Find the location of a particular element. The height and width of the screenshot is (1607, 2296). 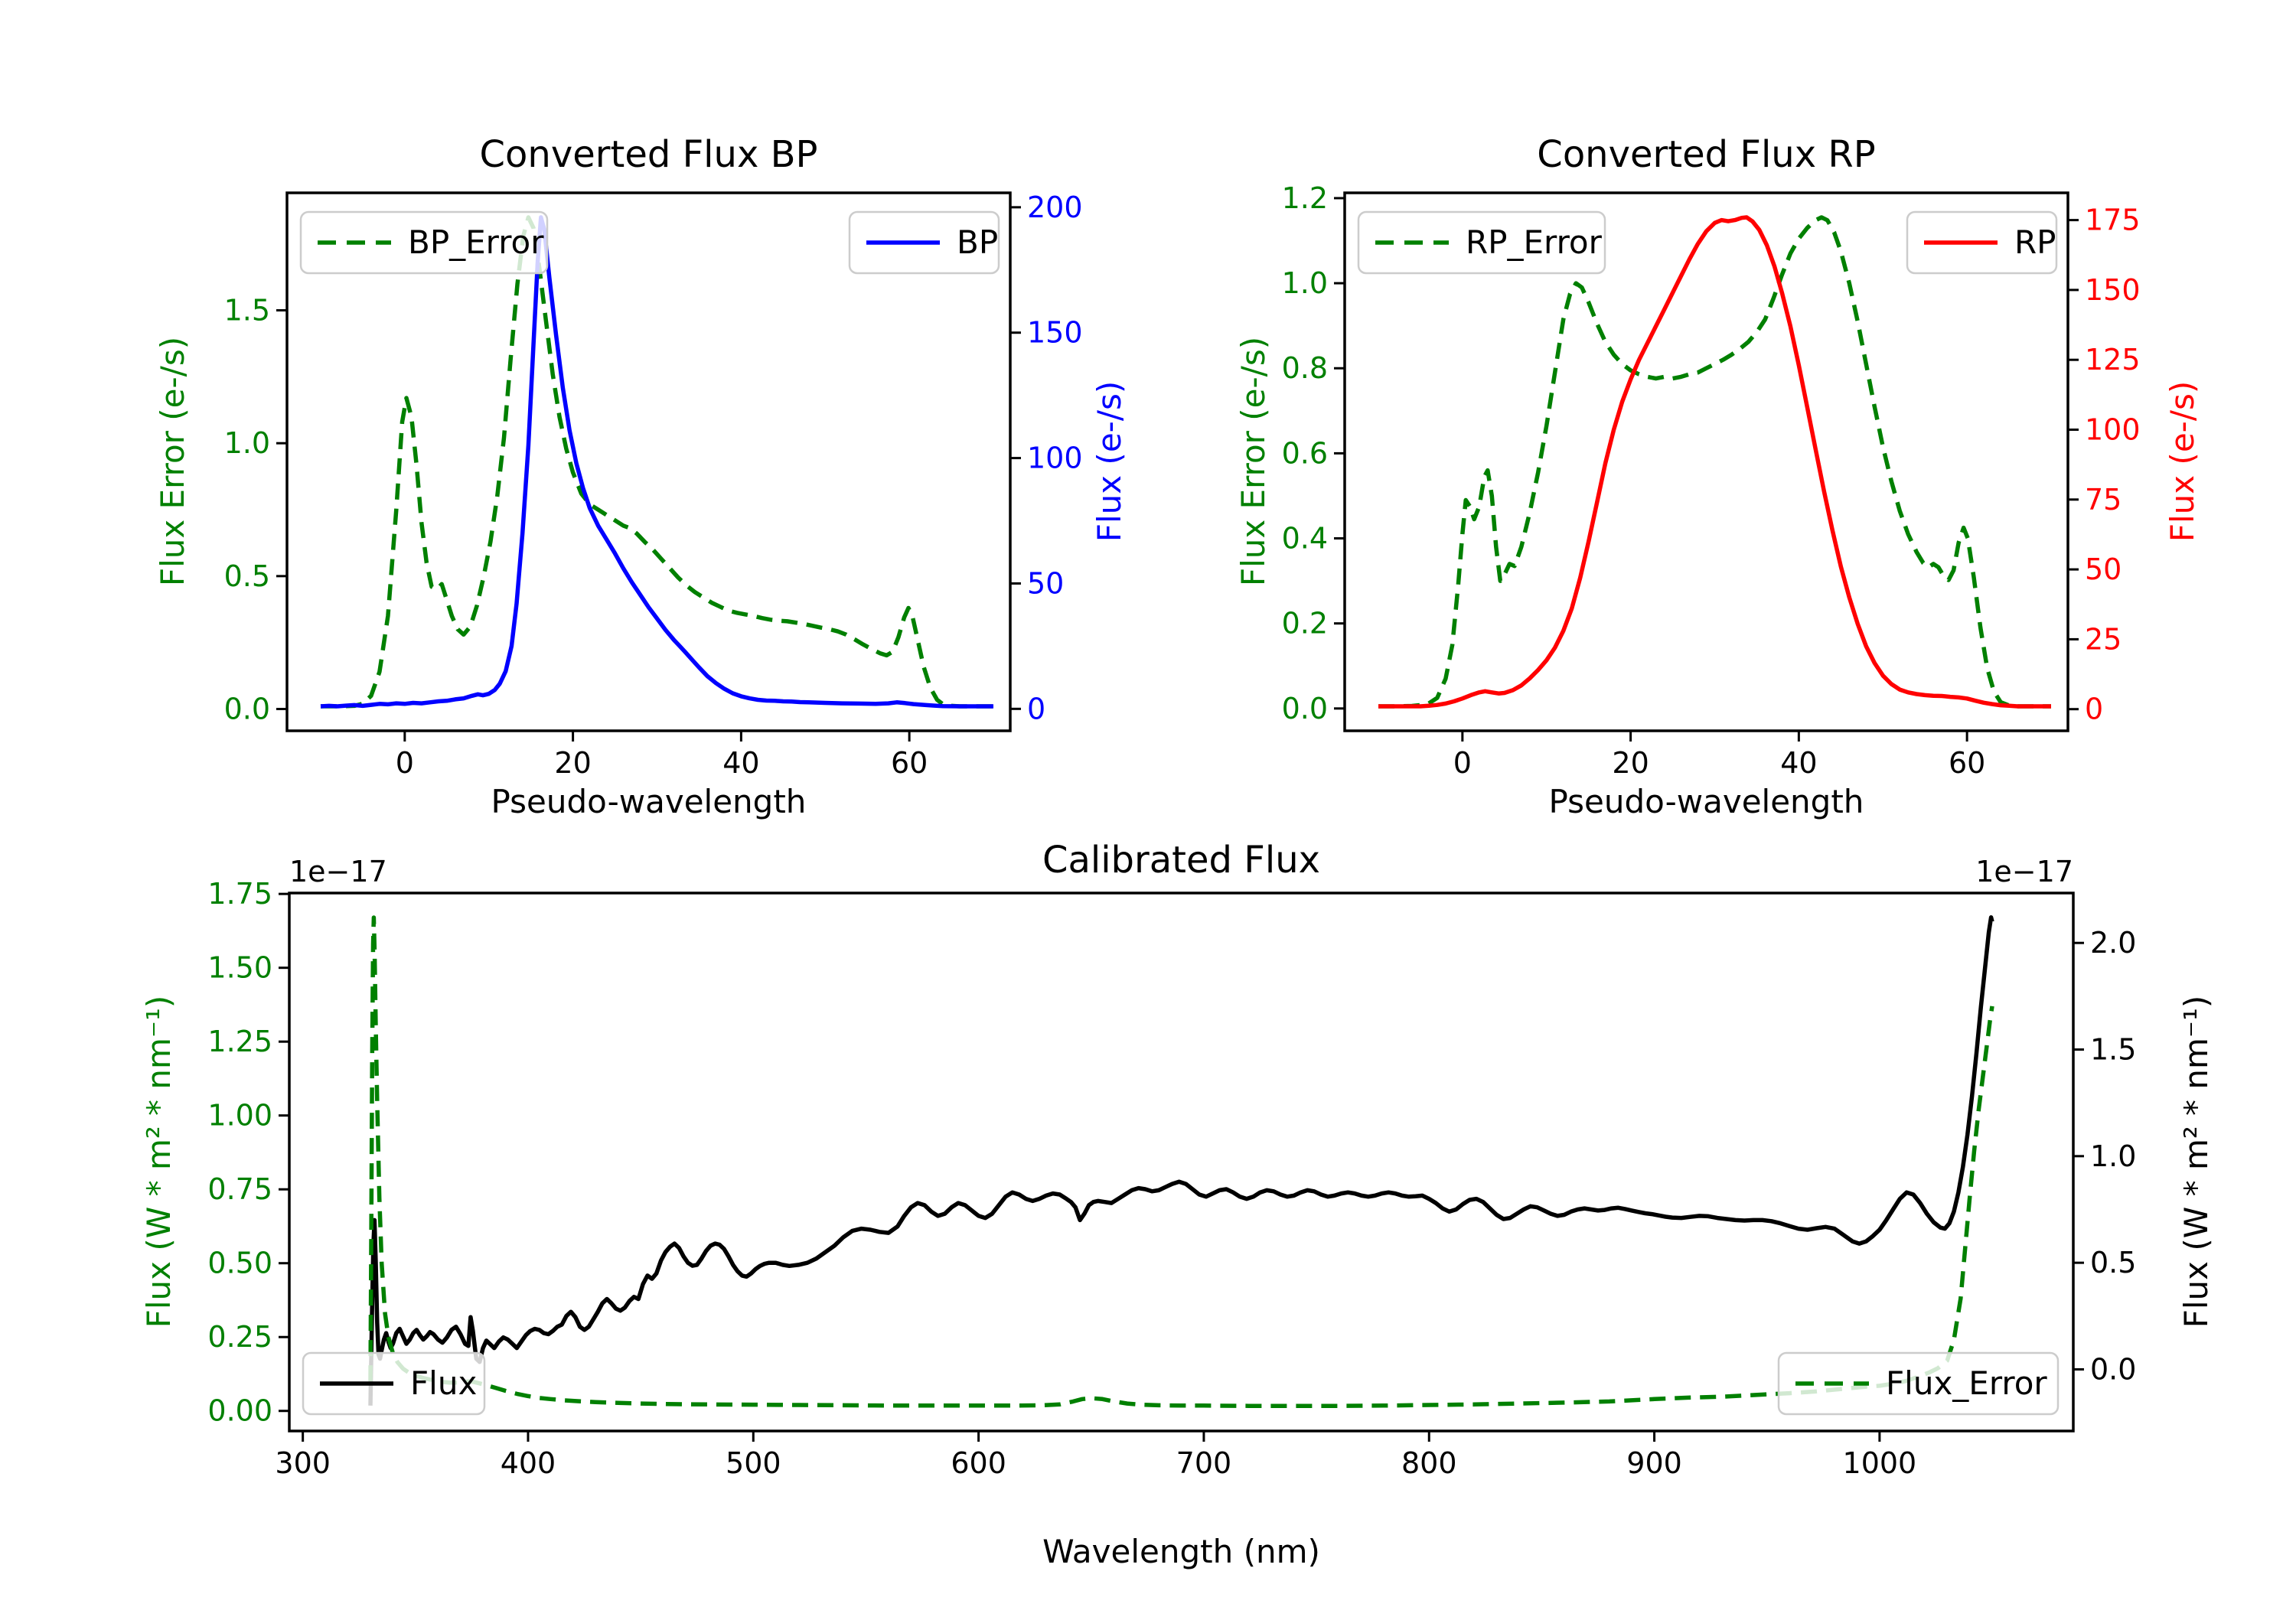

legend-bp_error: BP_Error is located at coordinates (424, 242).